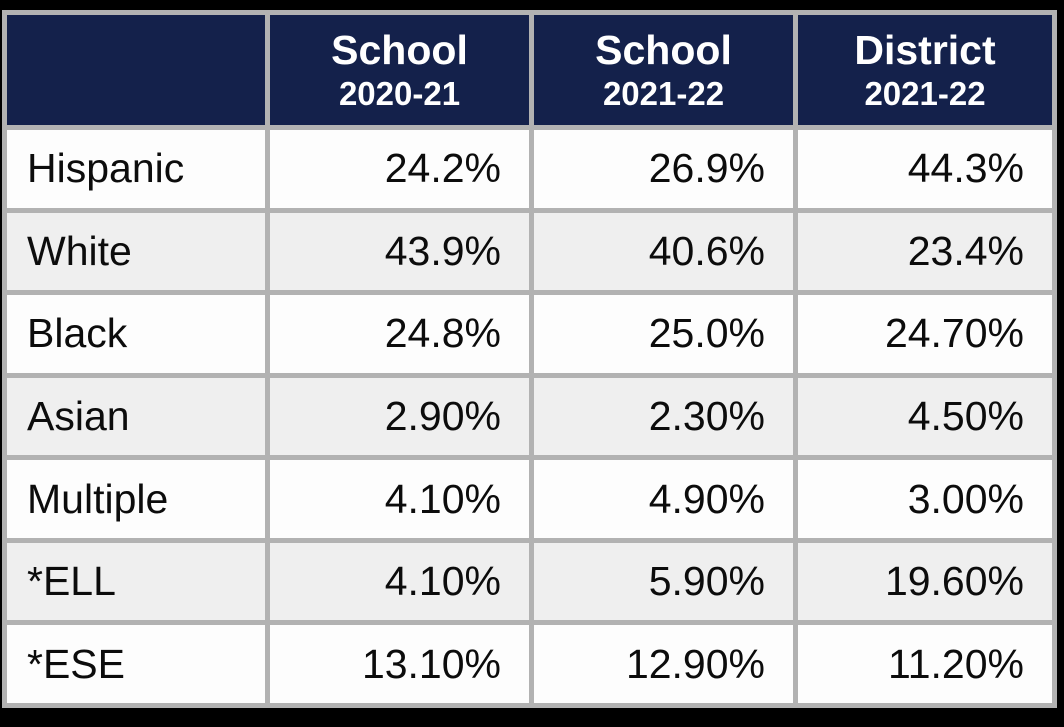 The width and height of the screenshot is (1064, 727). What do you see at coordinates (663, 499) in the screenshot?
I see `table-cell: 4.90%` at bounding box center [663, 499].